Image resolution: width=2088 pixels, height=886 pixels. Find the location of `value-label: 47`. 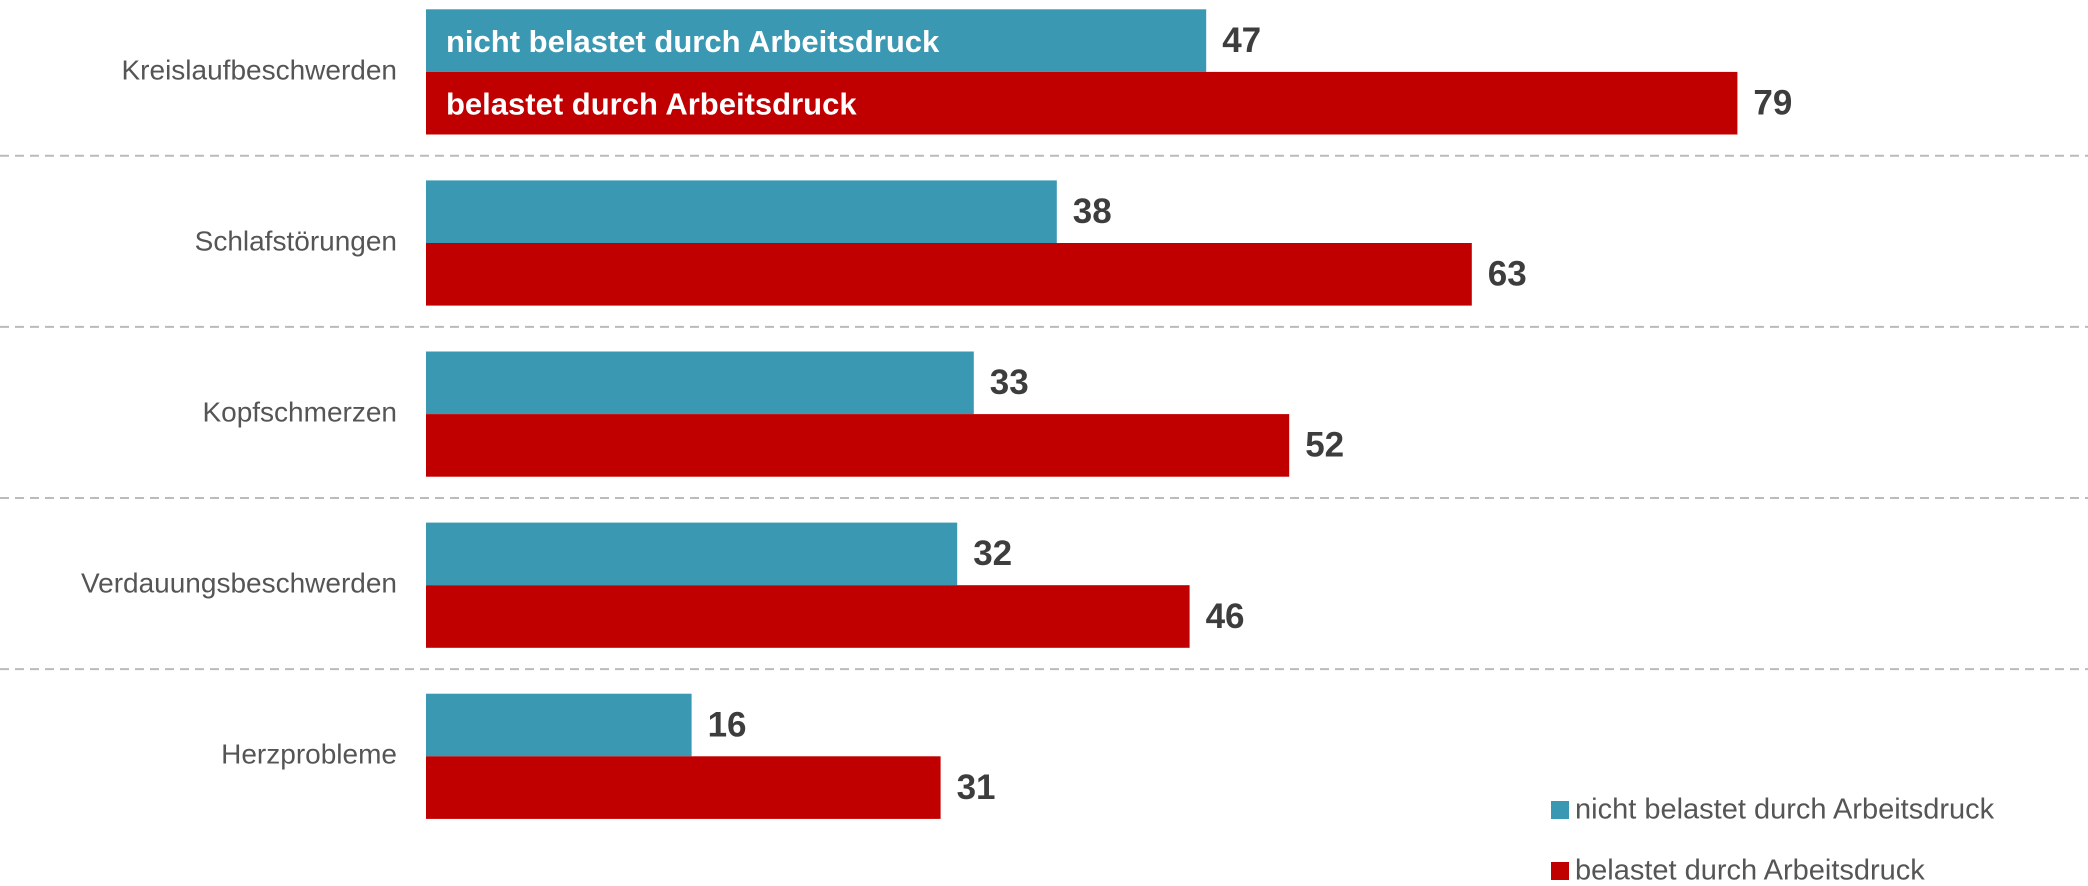

value-label: 47 is located at coordinates (1241, 40).